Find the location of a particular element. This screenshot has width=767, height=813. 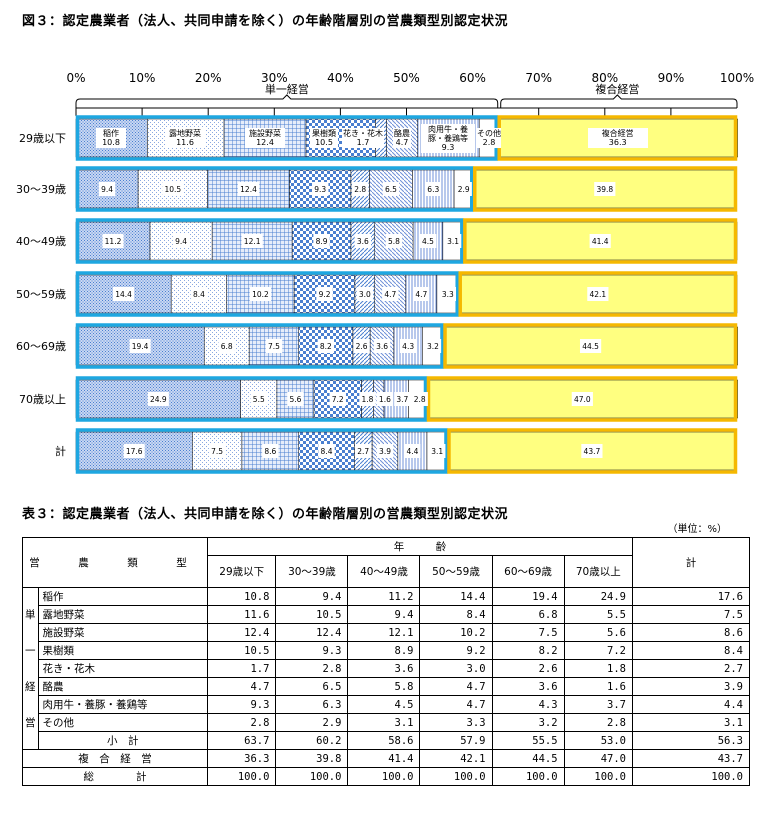

segment-label: 9.4 is located at coordinates (181, 241).